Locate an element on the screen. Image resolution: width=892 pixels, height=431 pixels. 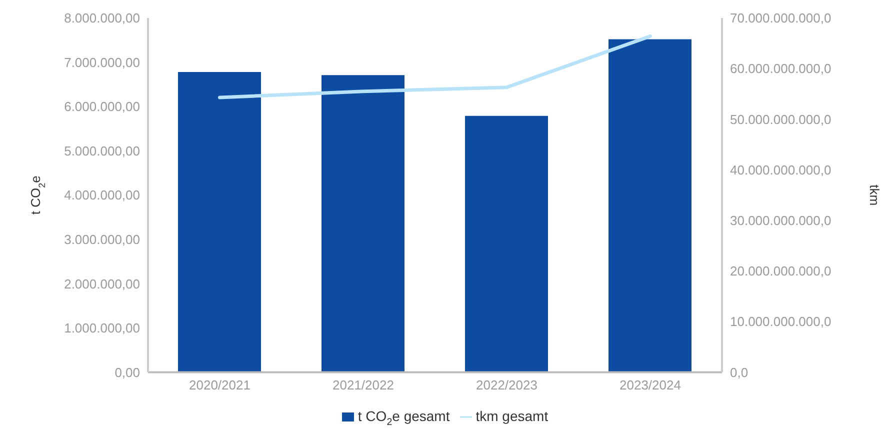
y-tick-label: 0,00 is located at coordinates (127, 372).